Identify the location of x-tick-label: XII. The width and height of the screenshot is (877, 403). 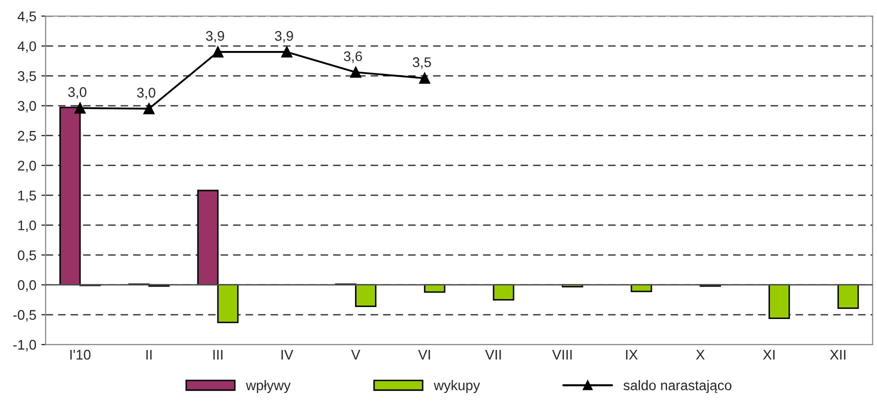
(838, 355).